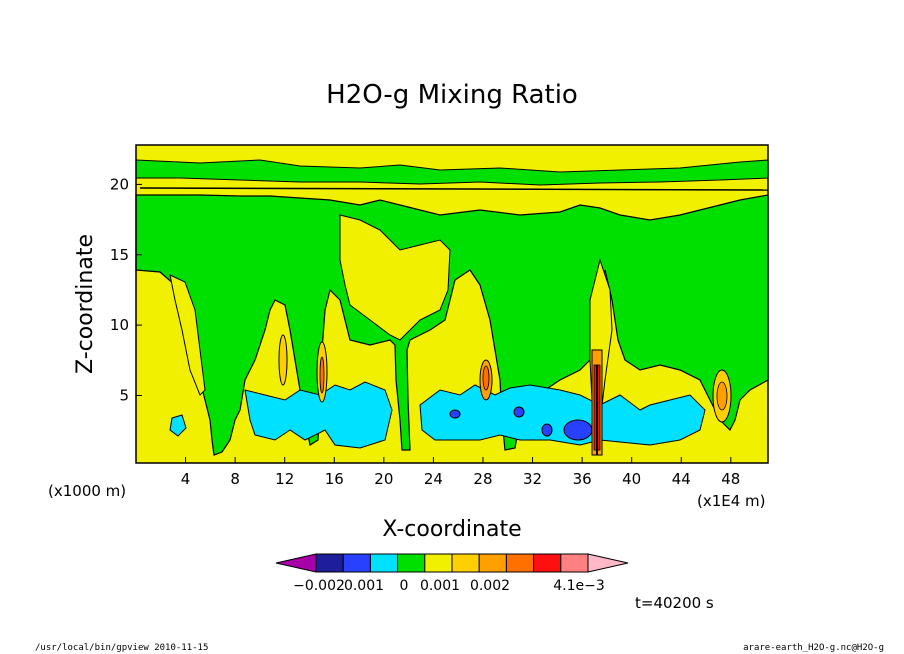 The width and height of the screenshot is (904, 654). I want to click on cyan-band-mid, so click(562, 415).